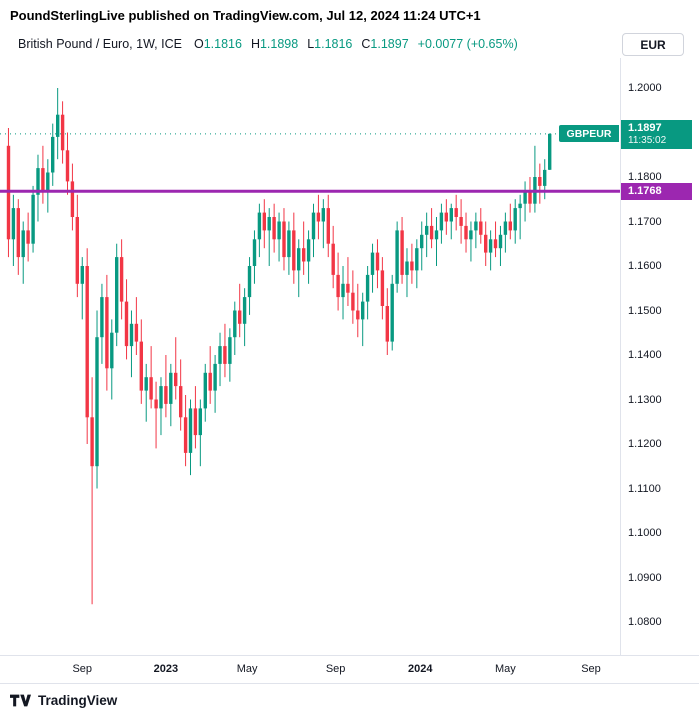  Describe the element at coordinates (20, 700) in the screenshot. I see `tradingview-logo-icon` at that location.